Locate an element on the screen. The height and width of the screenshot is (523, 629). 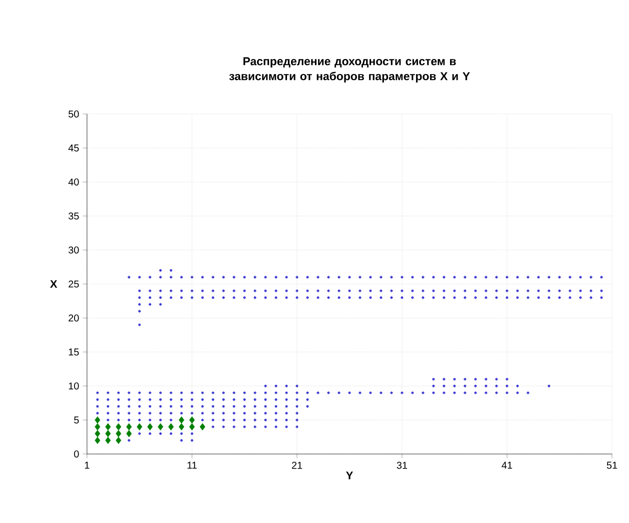
y-tick-label: 45 is located at coordinates (73, 148).